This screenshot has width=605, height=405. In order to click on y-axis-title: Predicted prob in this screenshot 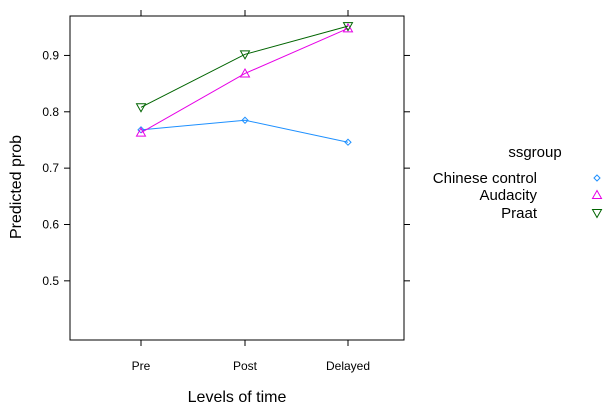, I will do `click(16, 187)`.